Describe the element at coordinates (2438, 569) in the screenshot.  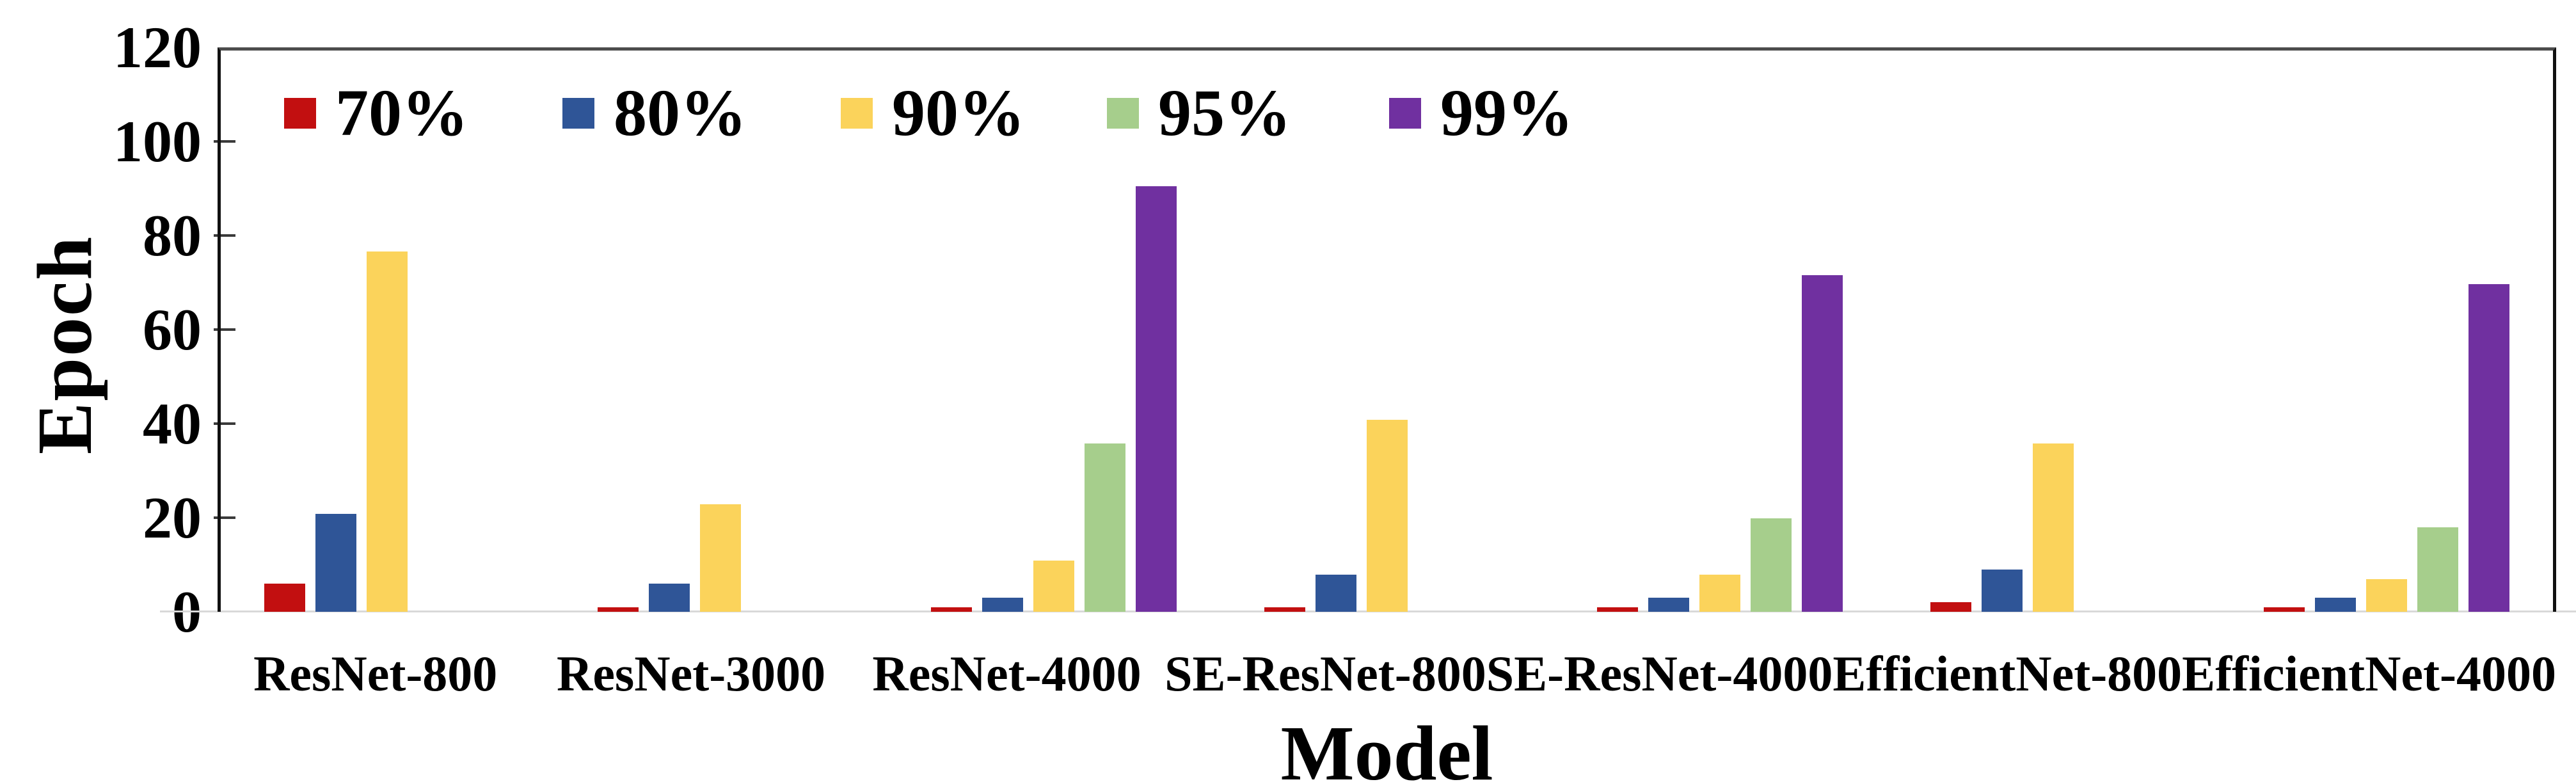
I see `bar-95%-efficientnet-4000` at that location.